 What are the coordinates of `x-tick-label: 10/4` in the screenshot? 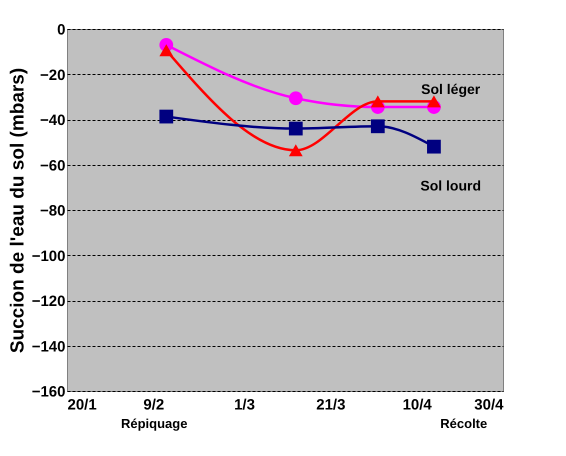 It's located at (417, 405).